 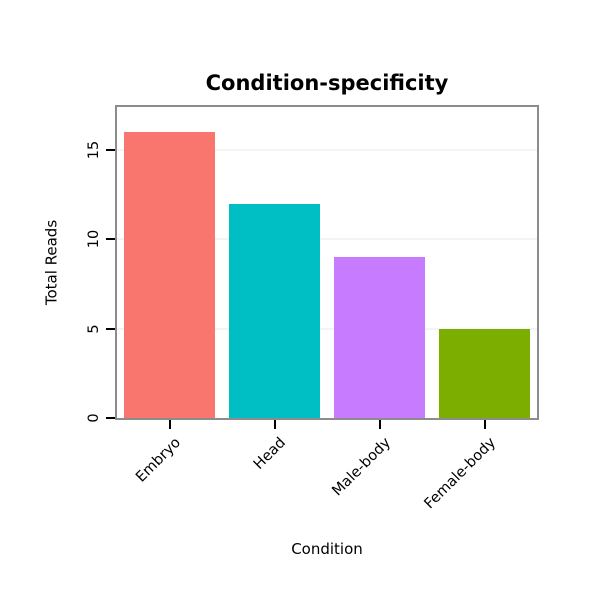 What do you see at coordinates (327, 83) in the screenshot?
I see `chart-title: Condition-specificity` at bounding box center [327, 83].